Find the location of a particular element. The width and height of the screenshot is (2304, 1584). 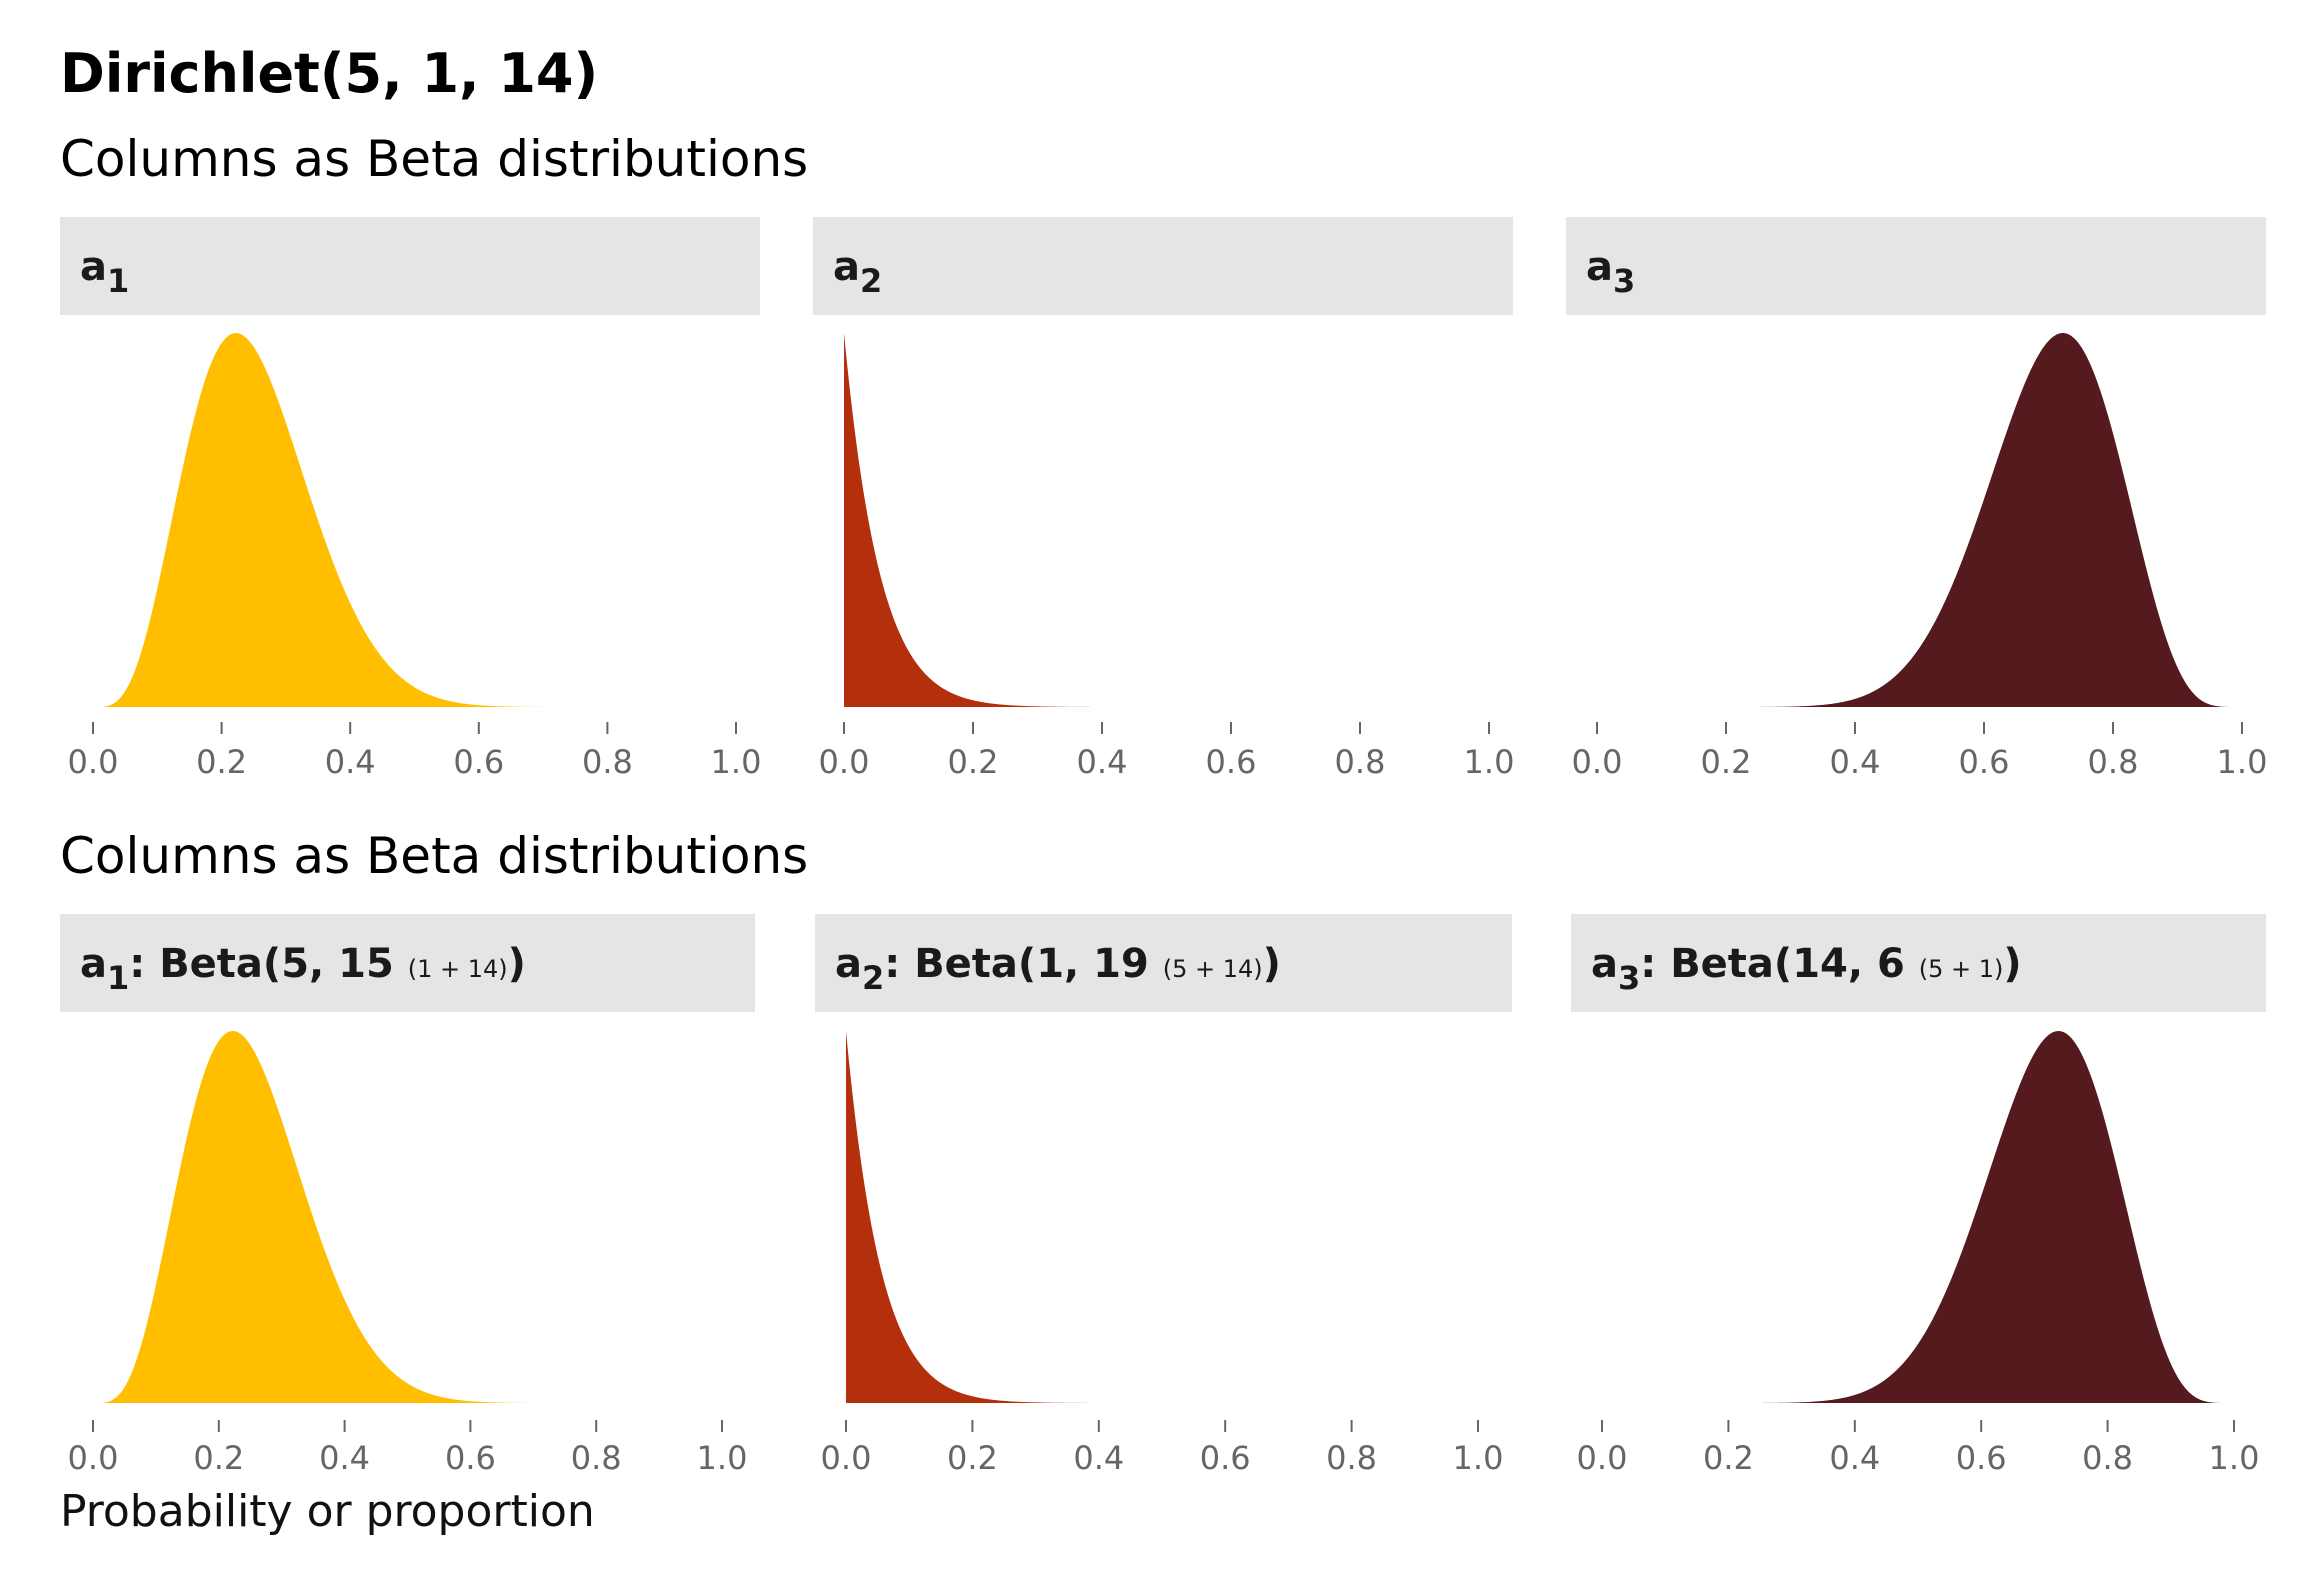

chart-title: Dirichlet(5, 1, 14) is located at coordinates (329, 73).